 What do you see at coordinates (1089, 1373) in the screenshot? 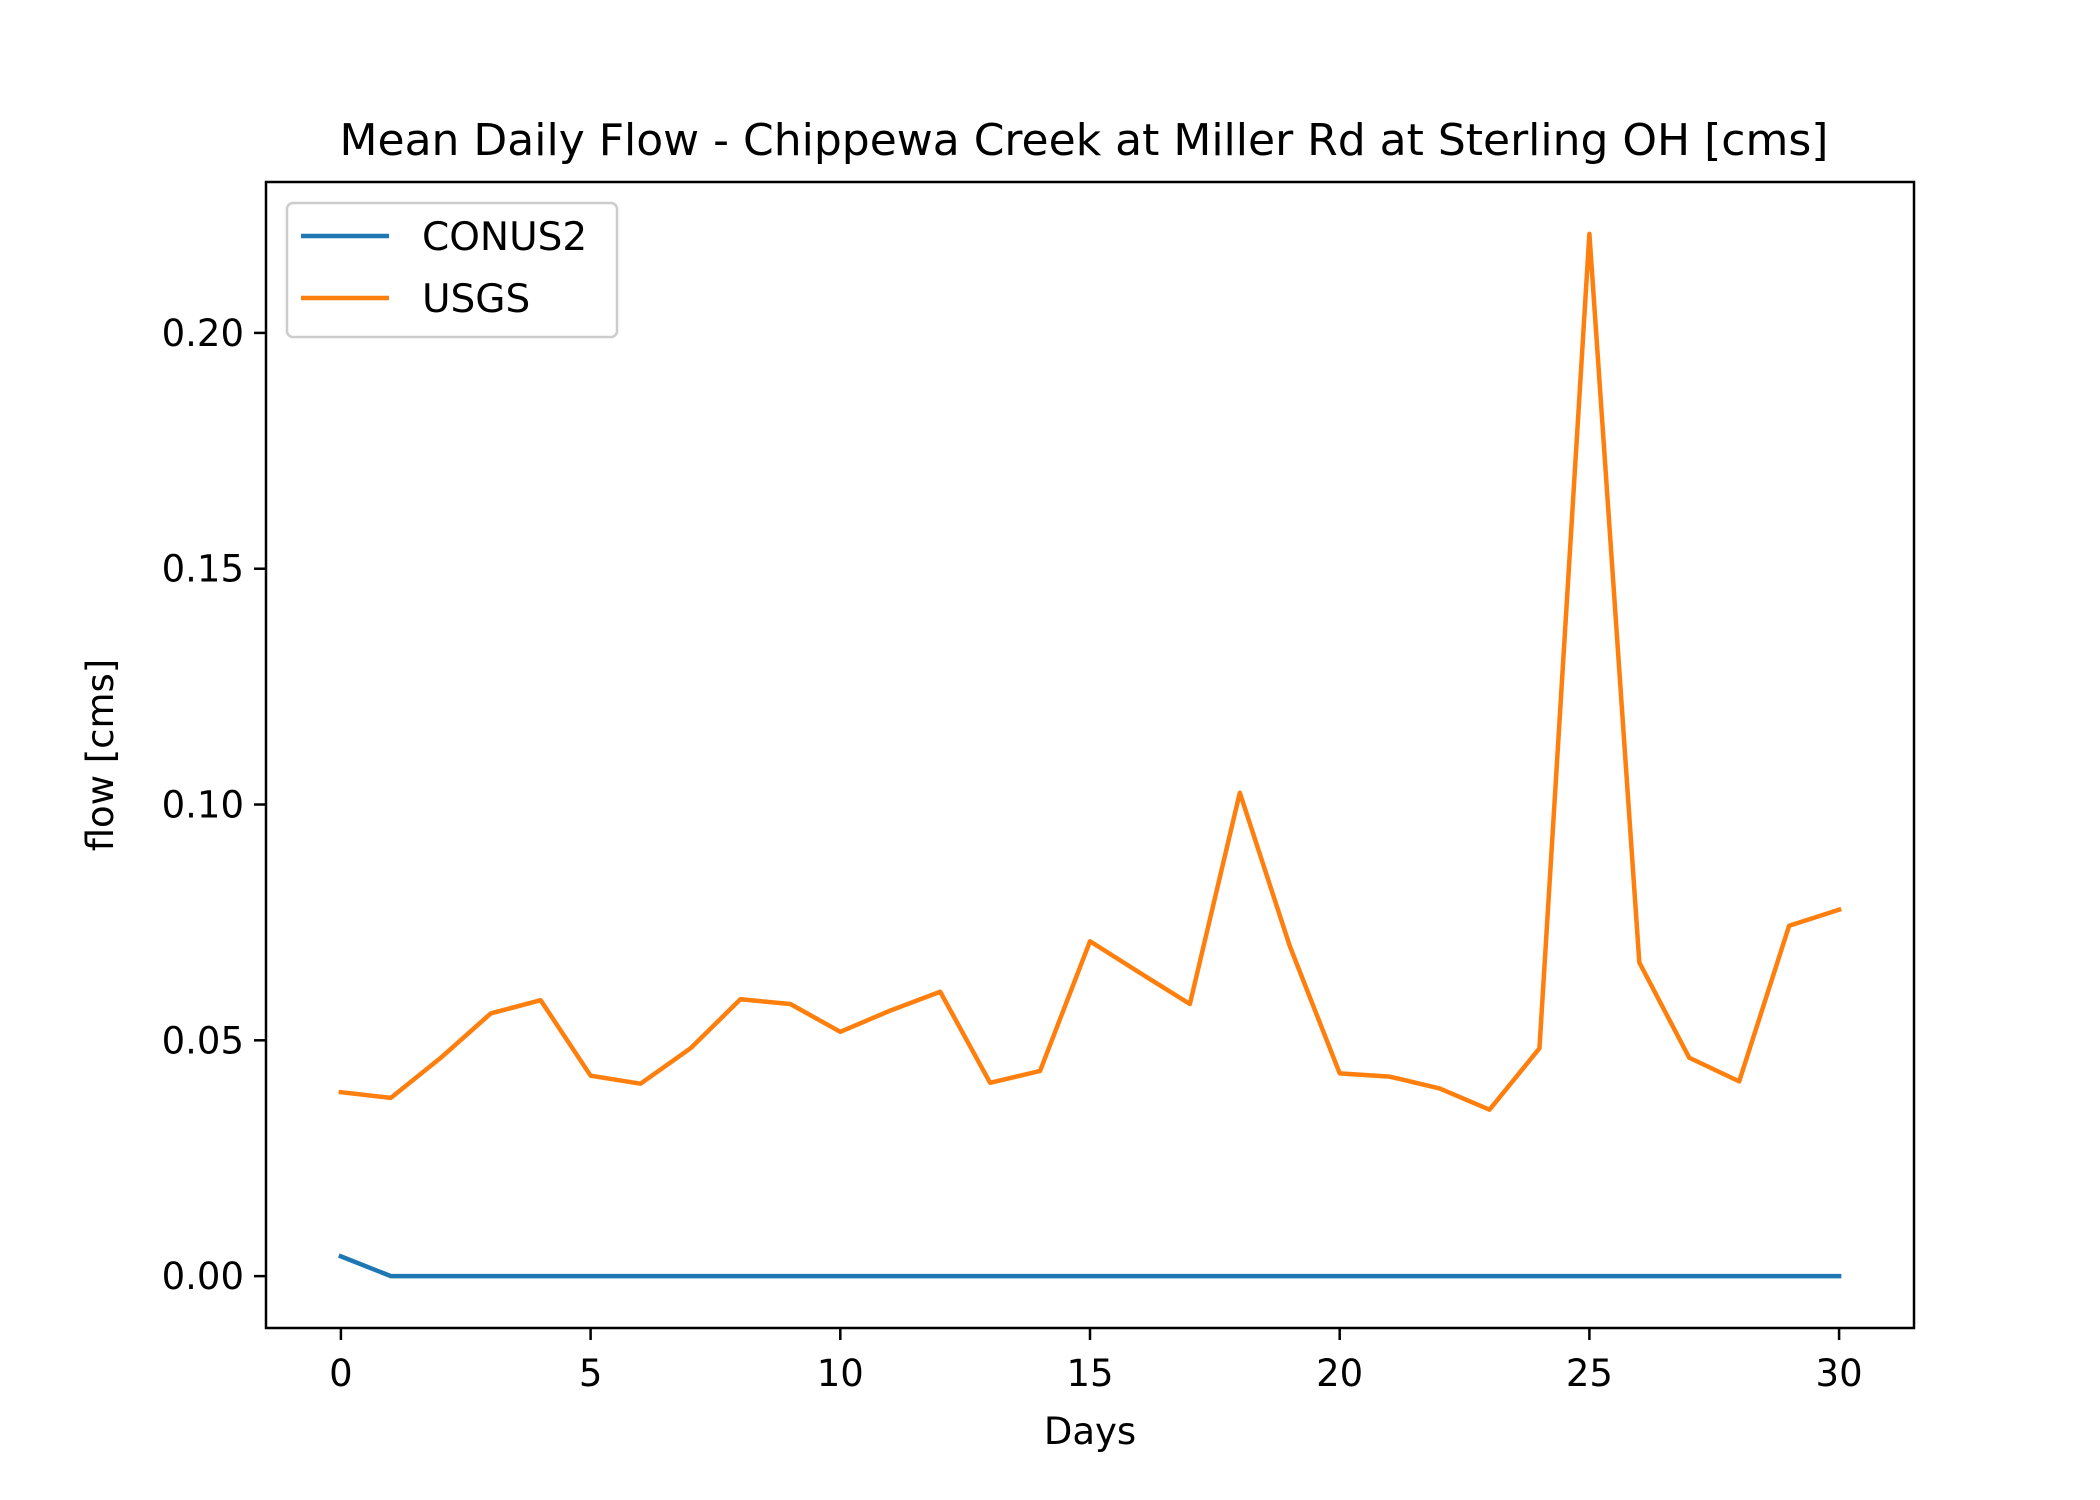
I see `x-tick-label: 15` at bounding box center [1089, 1373].